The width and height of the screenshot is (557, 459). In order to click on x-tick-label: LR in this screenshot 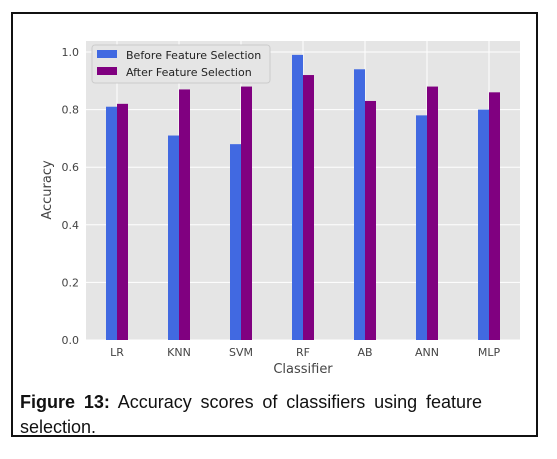, I will do `click(117, 352)`.